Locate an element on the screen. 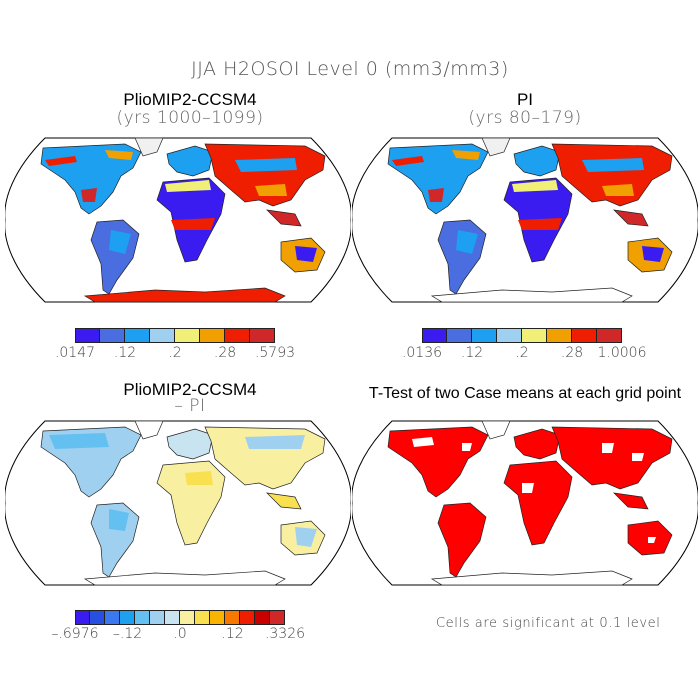 The height and width of the screenshot is (700, 700). colorbar-pi is located at coordinates (522, 335).